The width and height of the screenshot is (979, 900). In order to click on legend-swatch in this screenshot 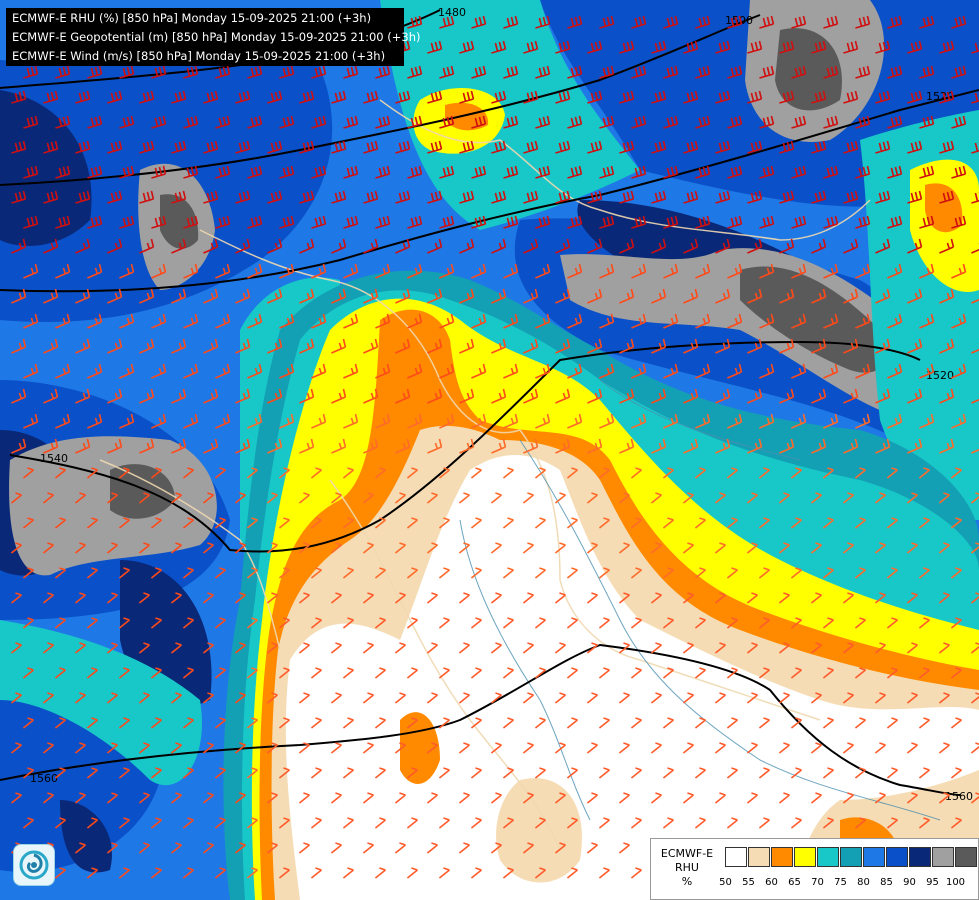, I will do `click(897, 857)`.